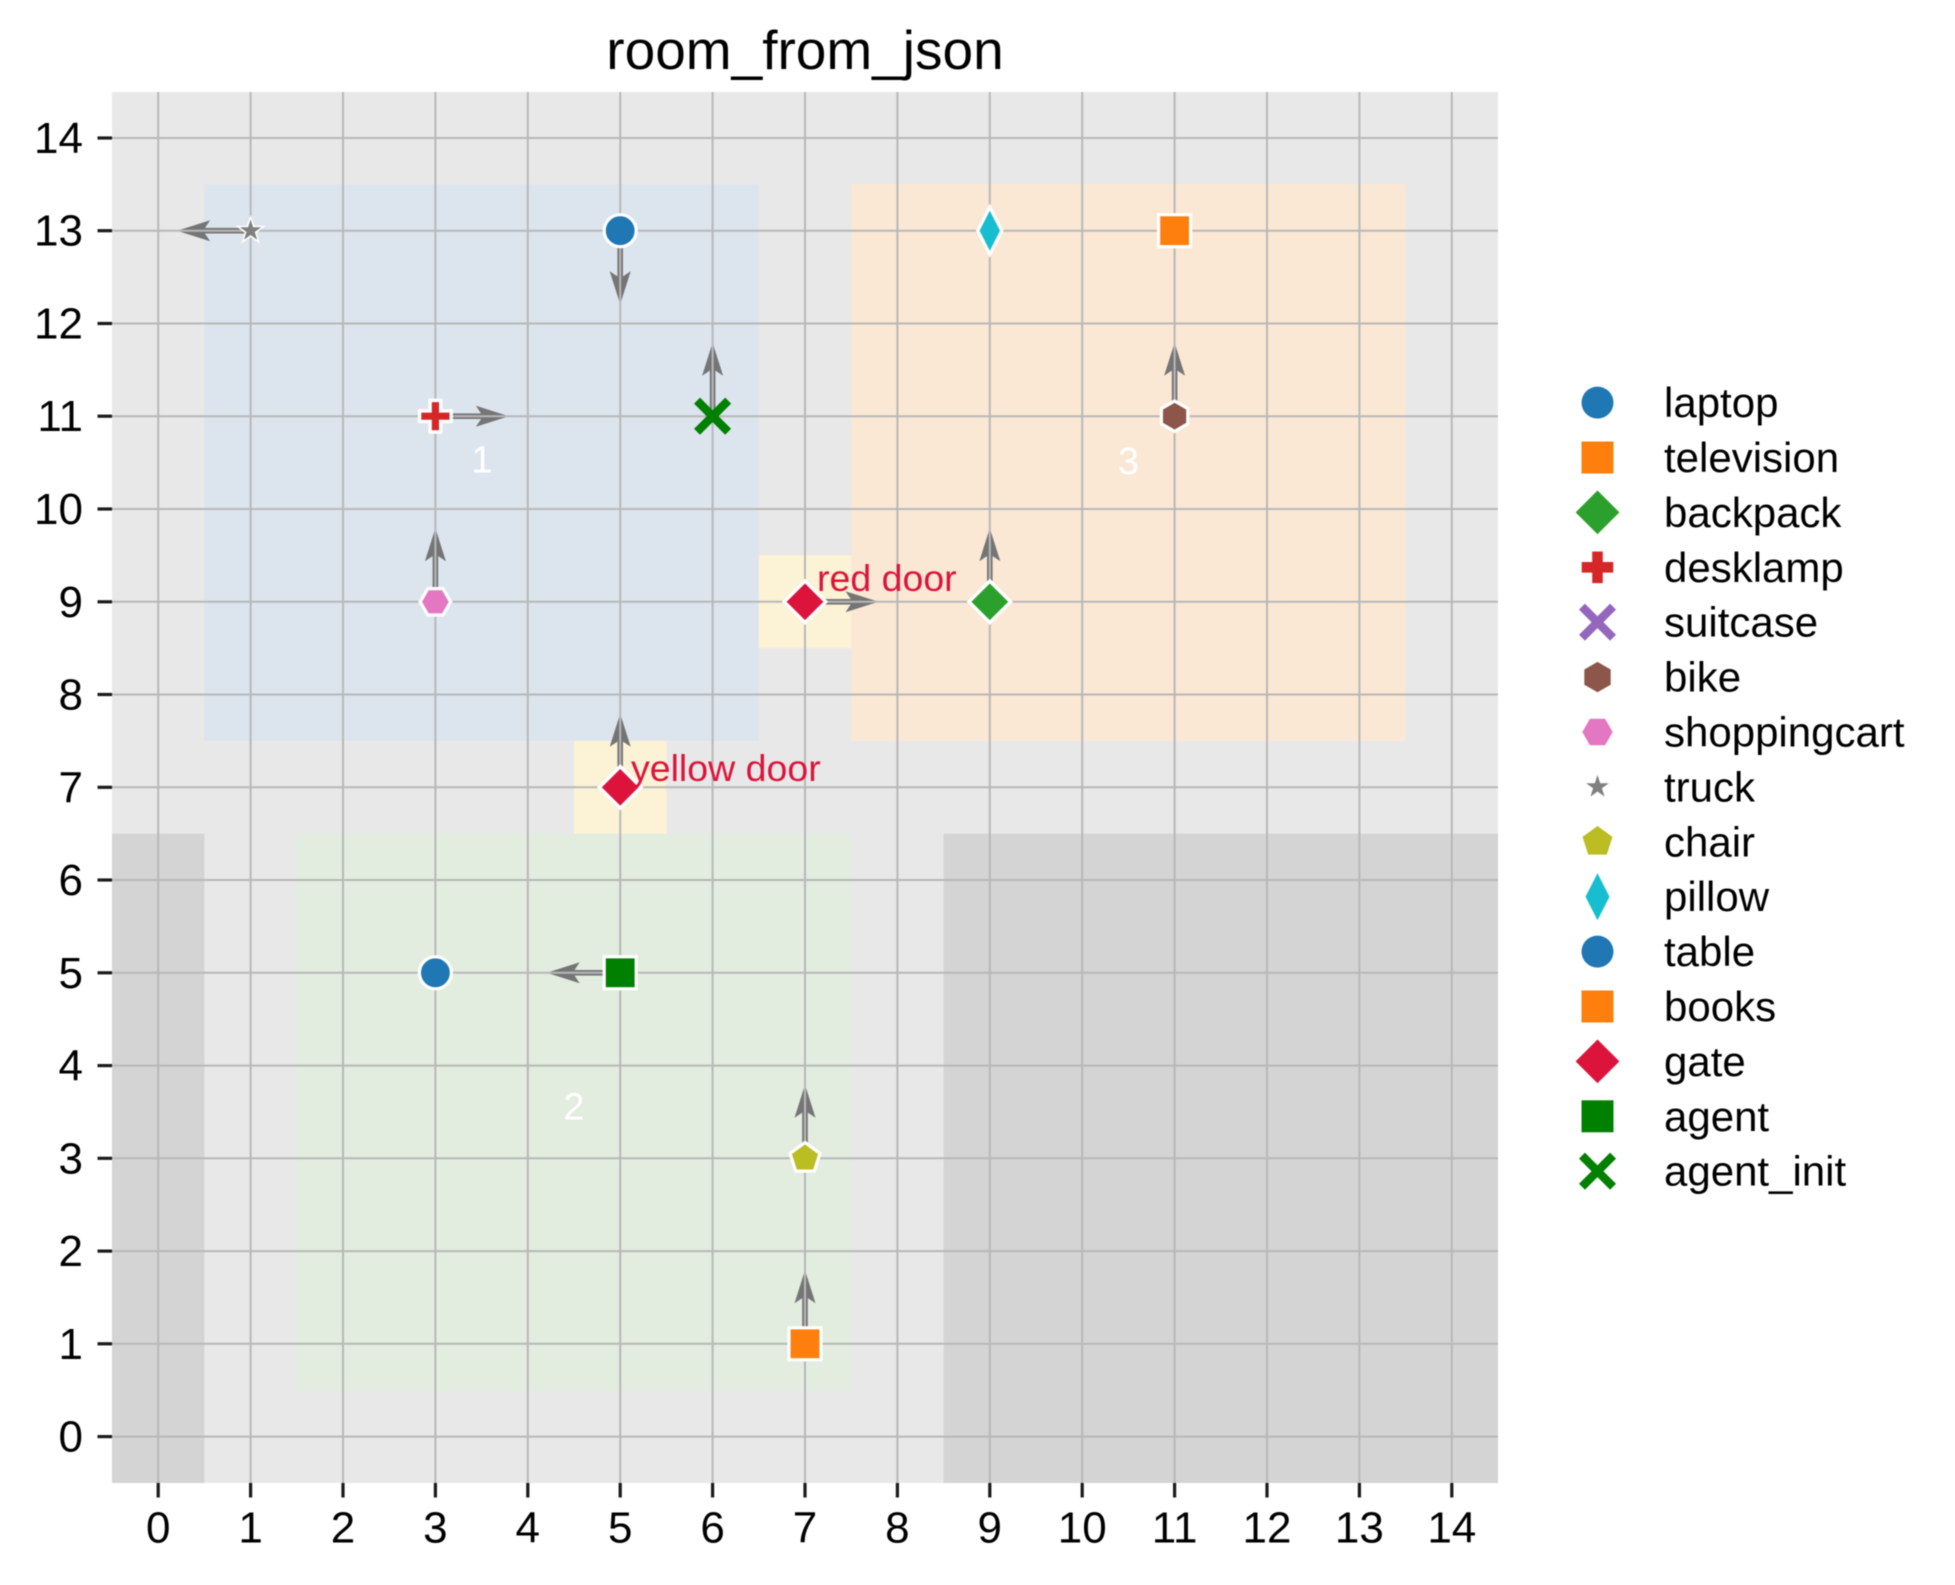 This screenshot has height=1585, width=1955. Describe the element at coordinates (1741, 622) in the screenshot. I see `svg-text: suitcase` at that location.